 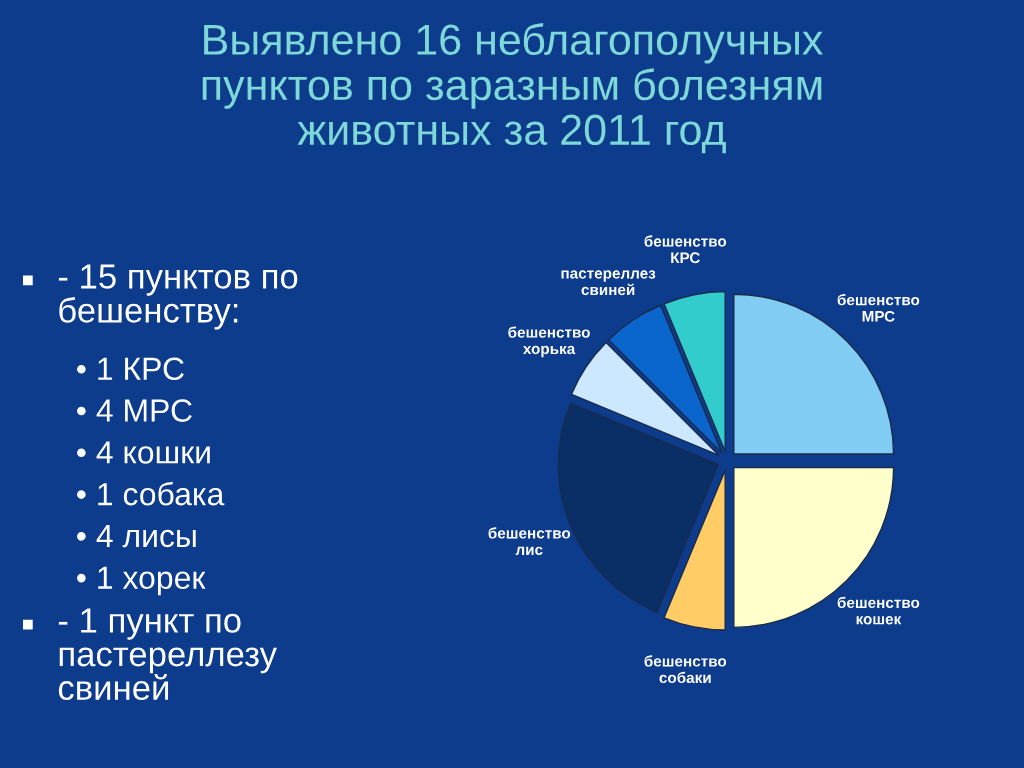 I want to click on text: • 1 собака, so click(x=151, y=493).